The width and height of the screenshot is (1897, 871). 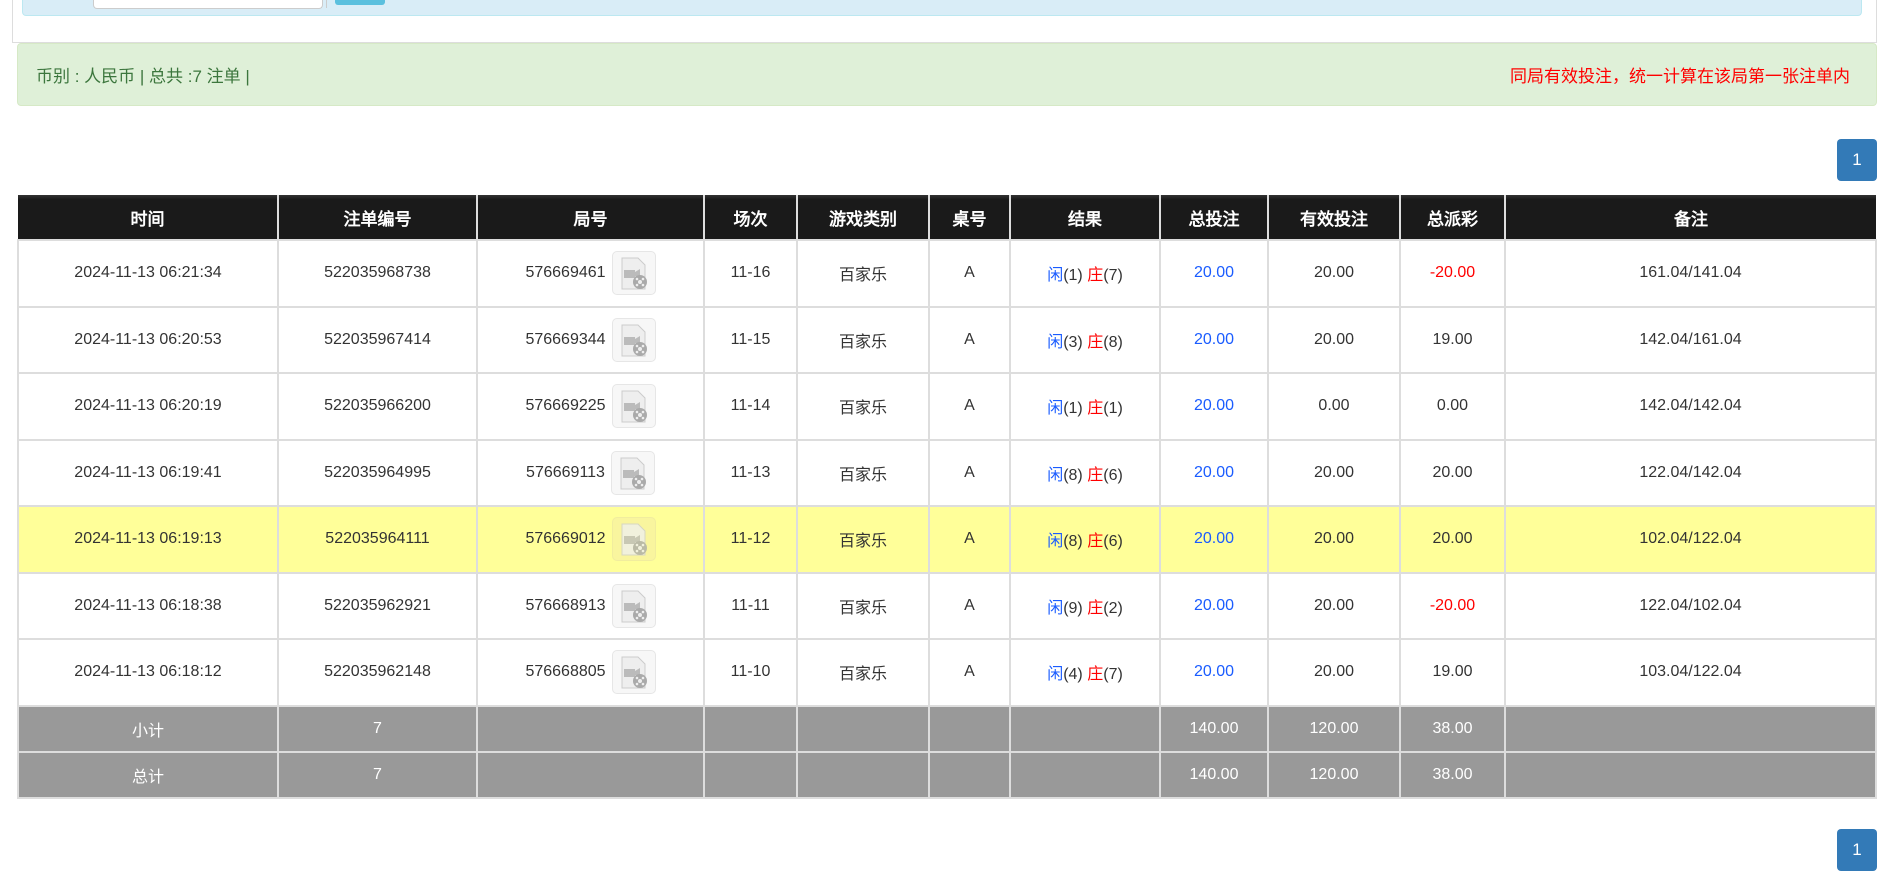 What do you see at coordinates (565, 472) in the screenshot?
I see `round-number: 576669113` at bounding box center [565, 472].